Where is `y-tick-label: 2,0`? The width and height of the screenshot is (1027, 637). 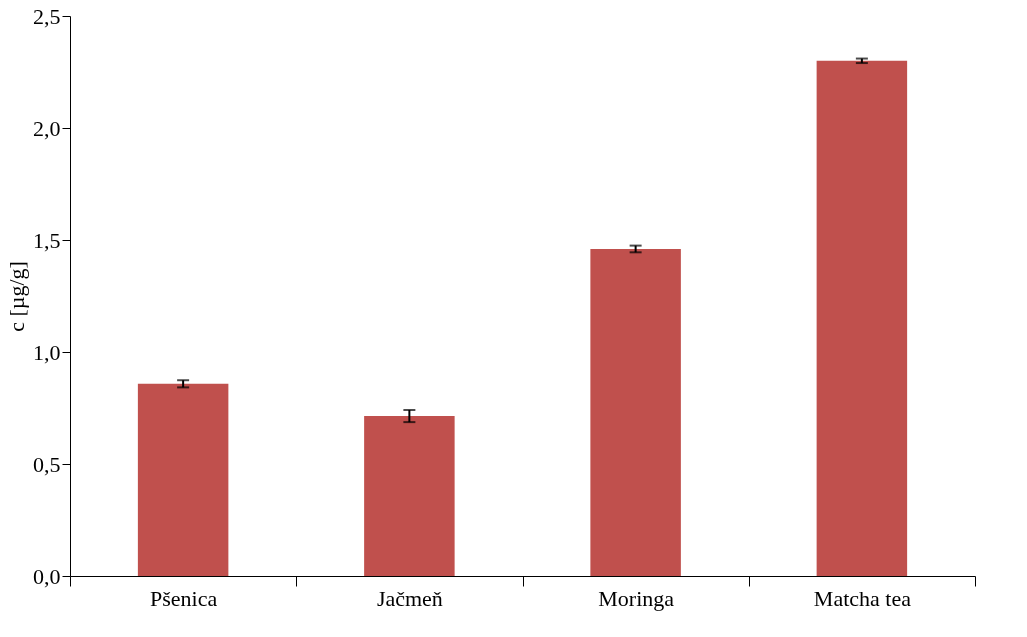
y-tick-label: 2,0 is located at coordinates (47, 128).